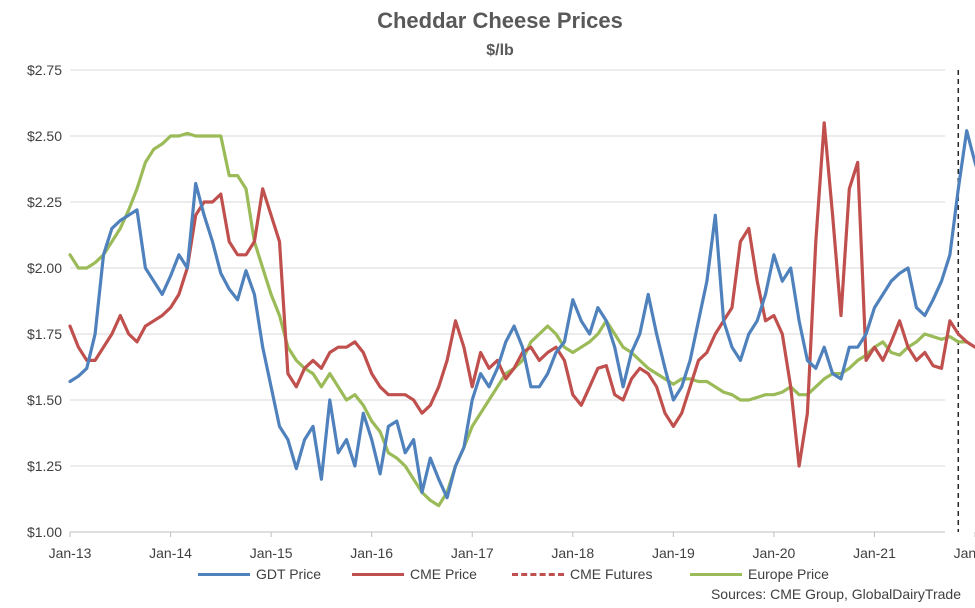 The image size is (975, 608). Describe the element at coordinates (970, 344) in the screenshot. I see `series-line-cme-futures` at that location.